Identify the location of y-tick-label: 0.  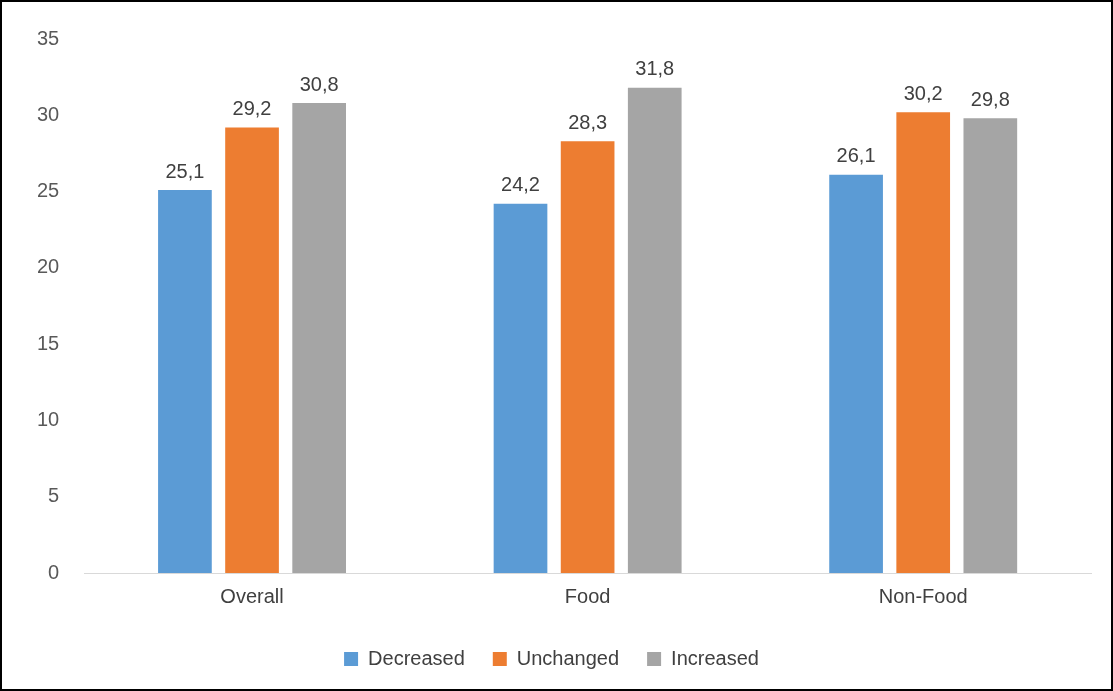
(54, 571).